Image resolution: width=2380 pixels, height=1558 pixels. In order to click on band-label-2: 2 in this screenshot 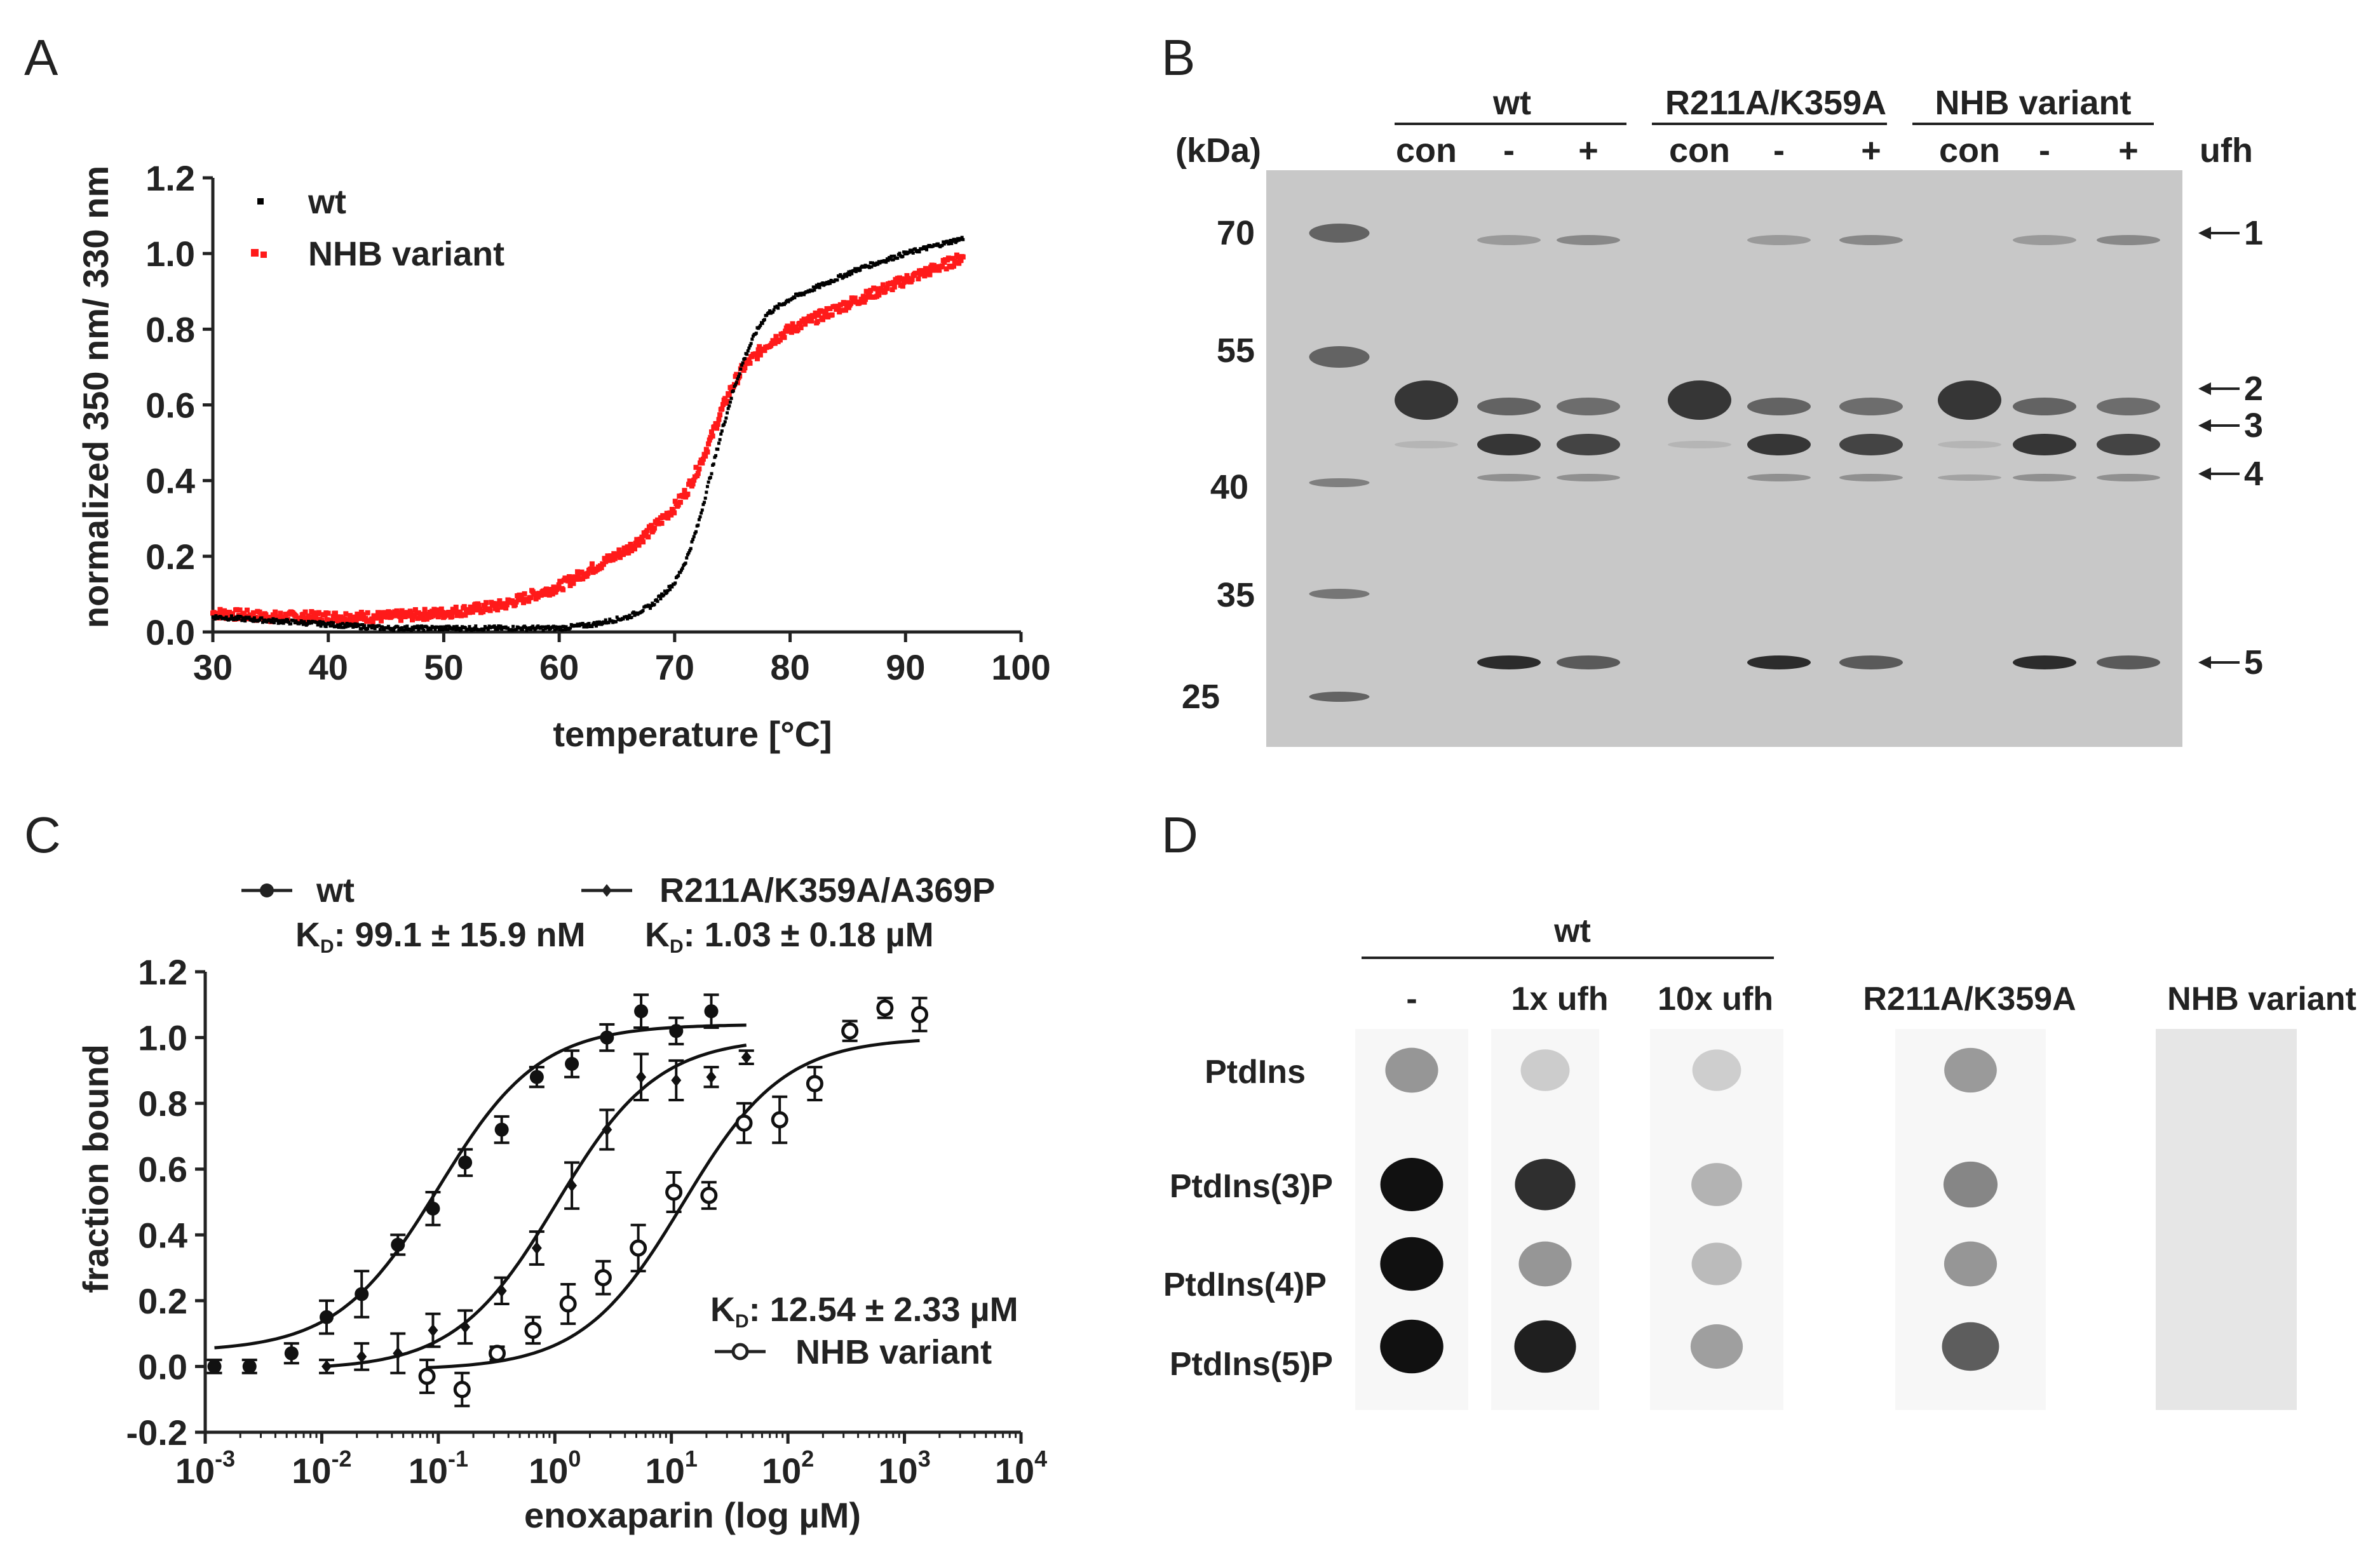, I will do `click(2253, 389)`.